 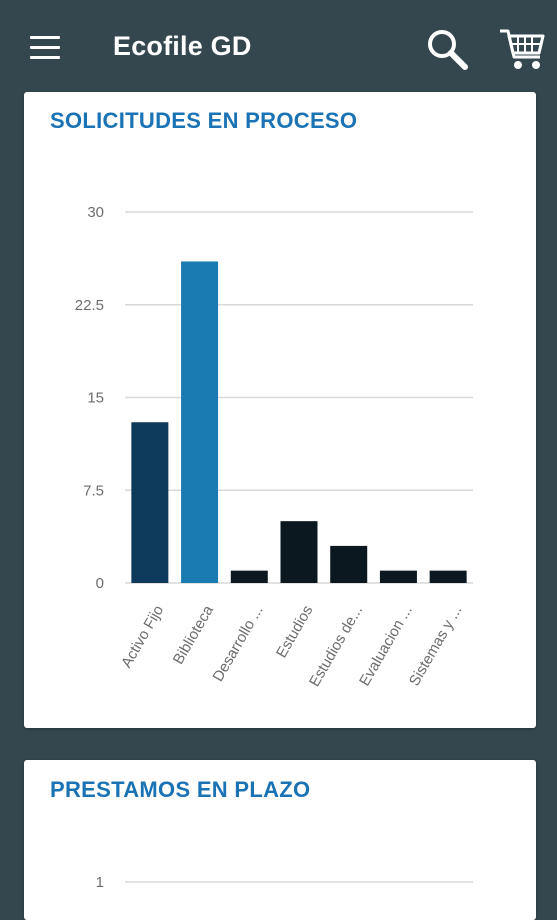 What do you see at coordinates (95, 398) in the screenshot?
I see `y-tick-label: 15` at bounding box center [95, 398].